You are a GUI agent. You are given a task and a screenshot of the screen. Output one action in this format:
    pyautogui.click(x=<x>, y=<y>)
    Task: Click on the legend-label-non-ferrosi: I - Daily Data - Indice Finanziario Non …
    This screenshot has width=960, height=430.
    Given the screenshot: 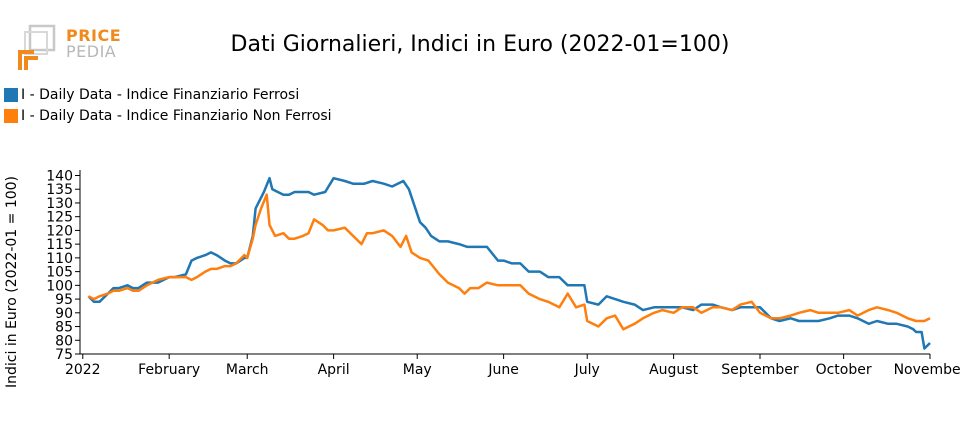 What is the action you would take?
    pyautogui.click(x=176, y=115)
    